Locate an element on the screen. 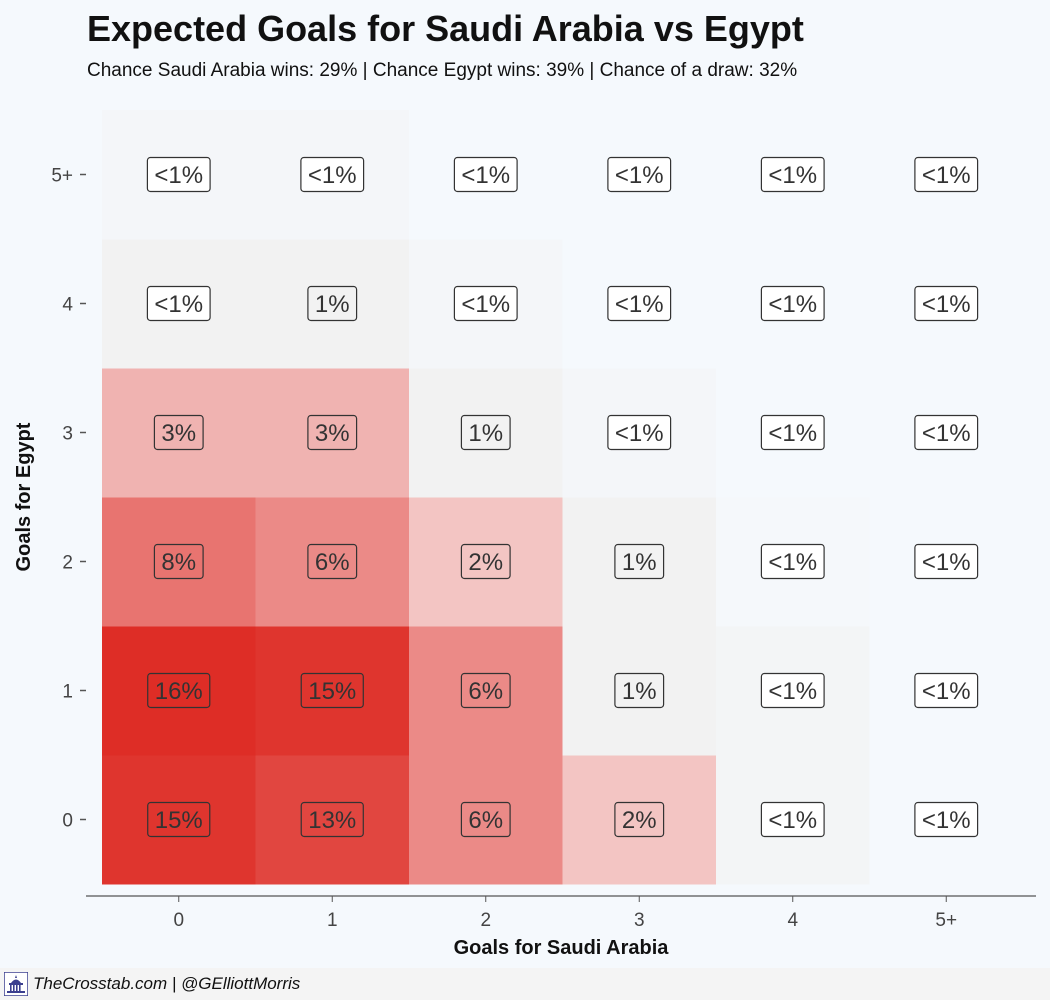 Image resolution: width=1050 pixels, height=1000 pixels. y-tick-label-4: 4 is located at coordinates (67, 305).